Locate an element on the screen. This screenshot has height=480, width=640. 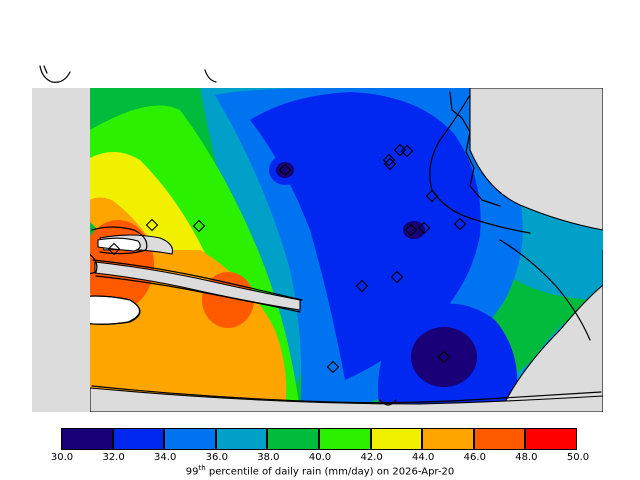
colorbar-tick-38-0: 38.0 is located at coordinates (268, 457).